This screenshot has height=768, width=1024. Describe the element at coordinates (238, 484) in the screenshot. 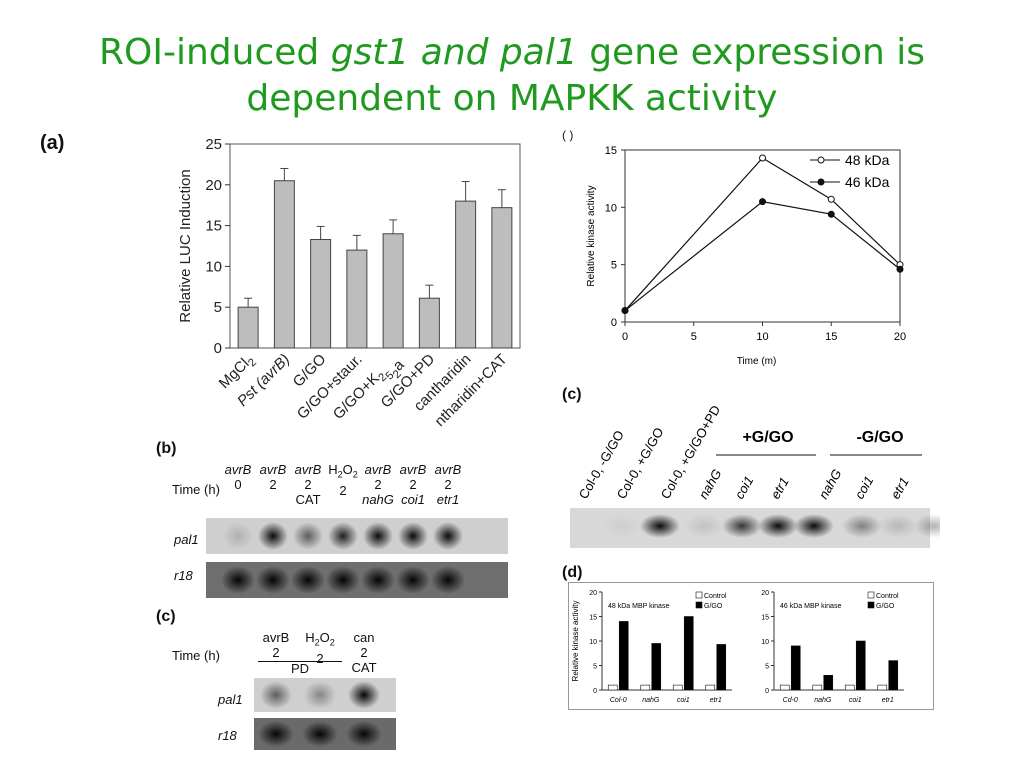

I see `blot-b-time: 0` at that location.